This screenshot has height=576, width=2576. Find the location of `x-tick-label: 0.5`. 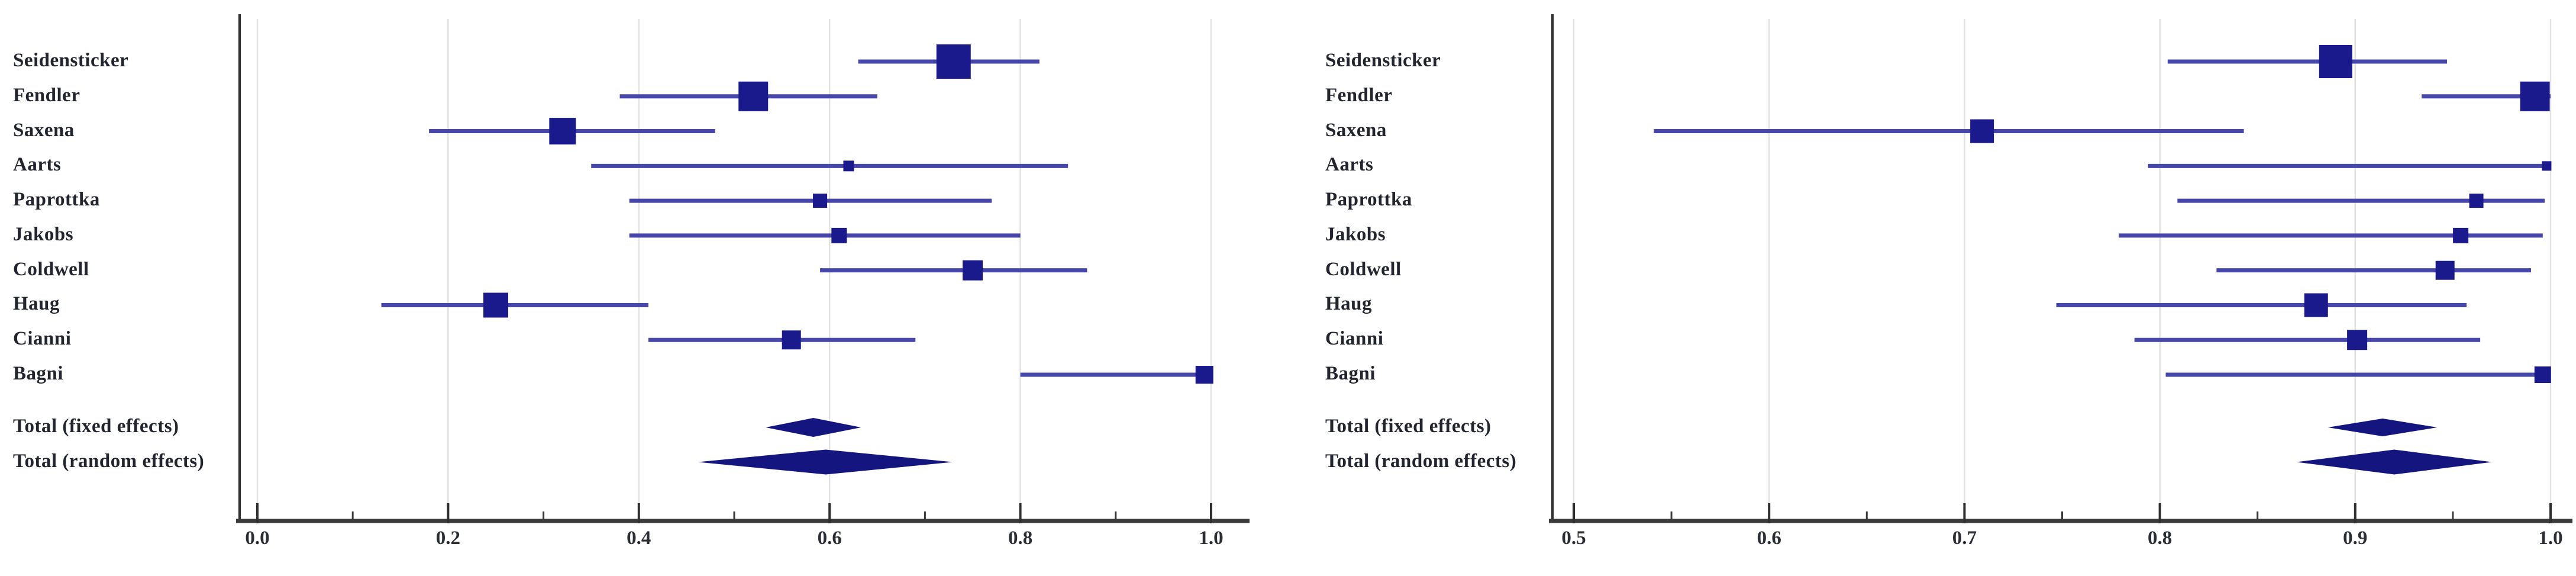

x-tick-label: 0.5 is located at coordinates (1573, 538).